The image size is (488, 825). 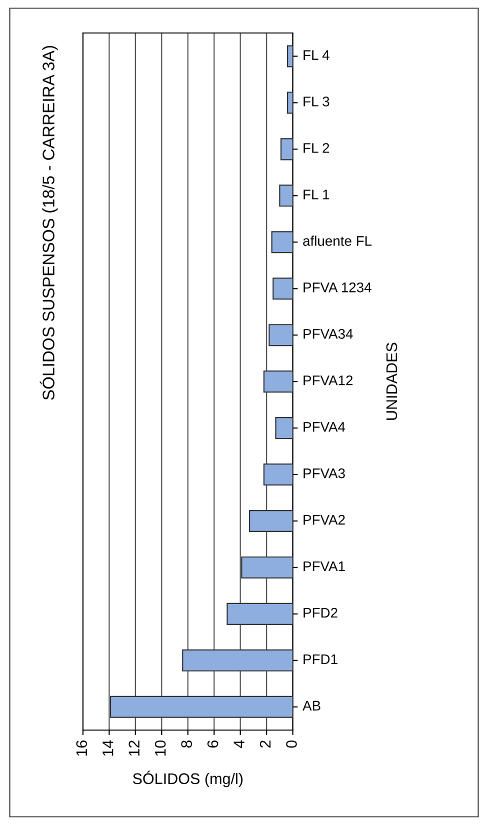 What do you see at coordinates (337, 241) in the screenshot?
I see `y-tick-label: afluente FL` at bounding box center [337, 241].